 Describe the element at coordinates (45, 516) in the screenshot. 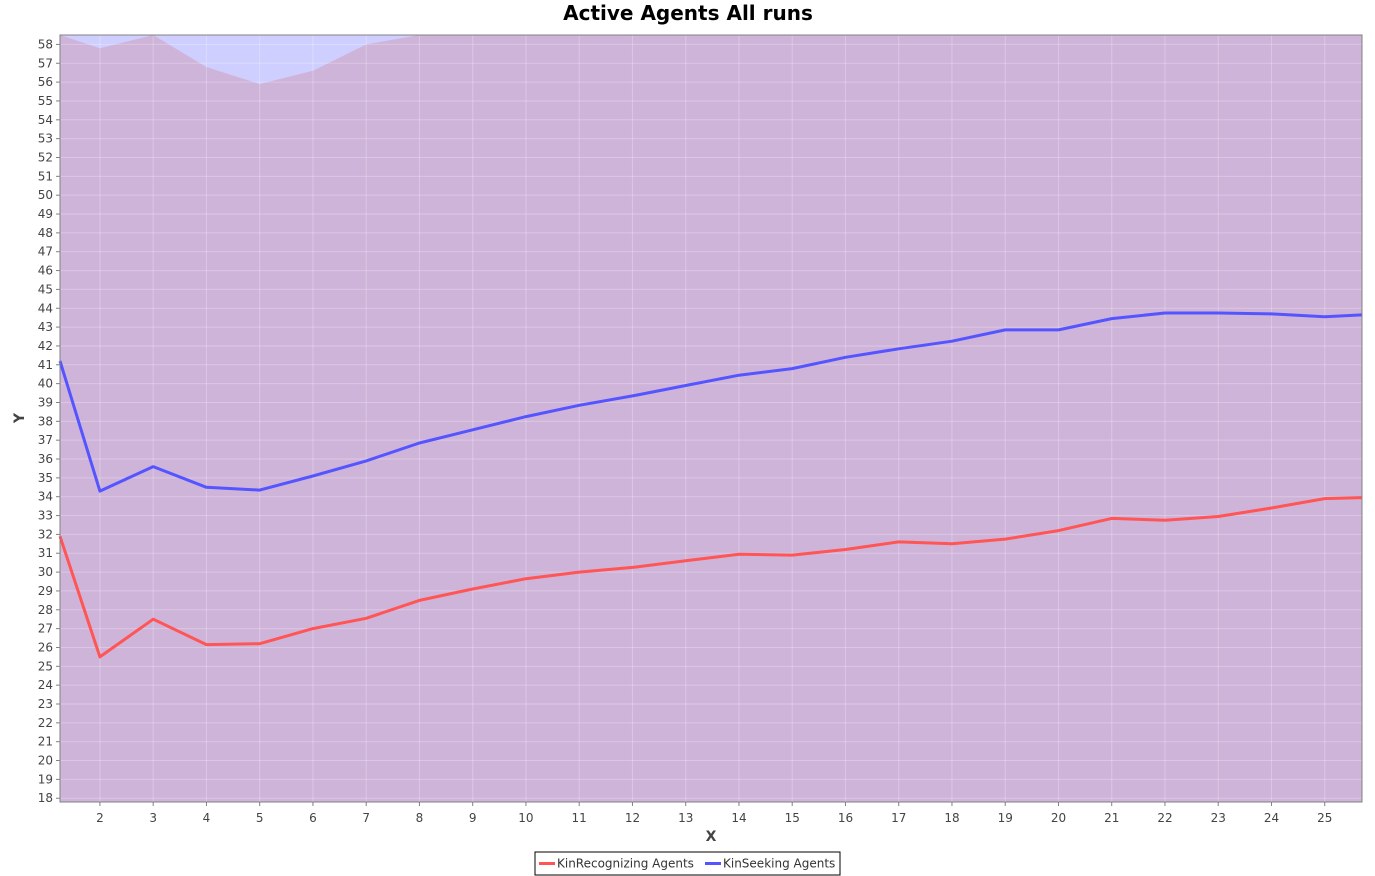

I see `y-tick-label: 33` at that location.